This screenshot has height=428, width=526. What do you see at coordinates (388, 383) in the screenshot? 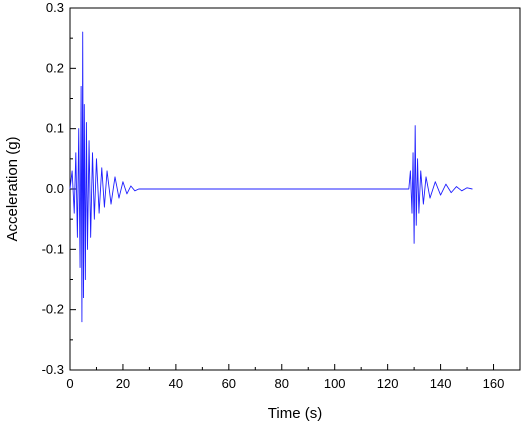
I see `x-tick-label: 120` at bounding box center [388, 383].